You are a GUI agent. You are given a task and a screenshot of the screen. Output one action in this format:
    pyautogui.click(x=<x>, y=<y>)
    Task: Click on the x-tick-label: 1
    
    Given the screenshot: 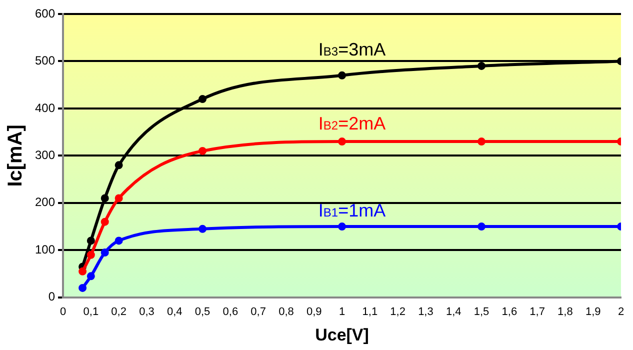 What is the action you would take?
    pyautogui.click(x=342, y=312)
    